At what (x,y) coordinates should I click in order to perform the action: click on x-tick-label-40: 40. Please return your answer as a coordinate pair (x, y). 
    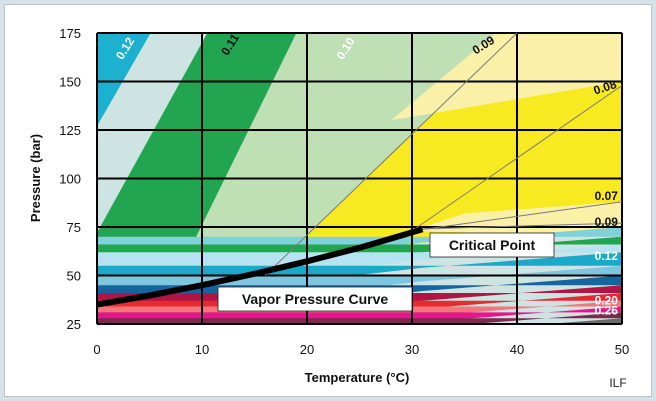
    Looking at the image, I should click on (517, 349).